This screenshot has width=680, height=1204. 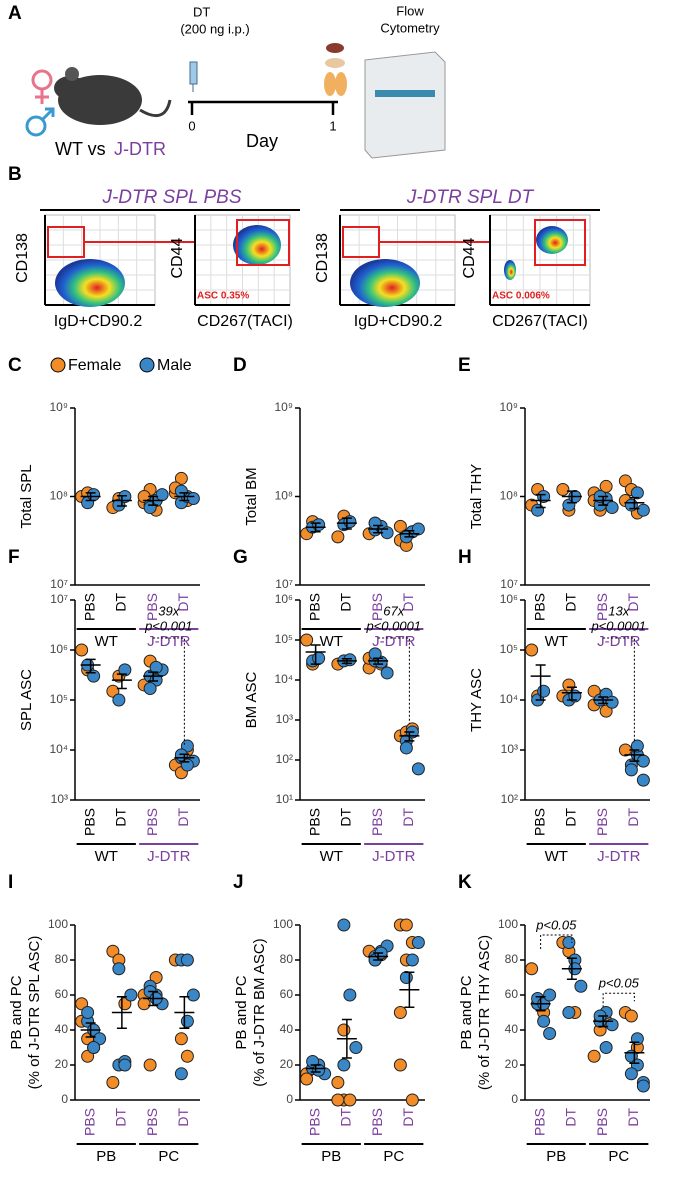 I want to click on y-tick-label: 10⁶, so click(x=284, y=599).